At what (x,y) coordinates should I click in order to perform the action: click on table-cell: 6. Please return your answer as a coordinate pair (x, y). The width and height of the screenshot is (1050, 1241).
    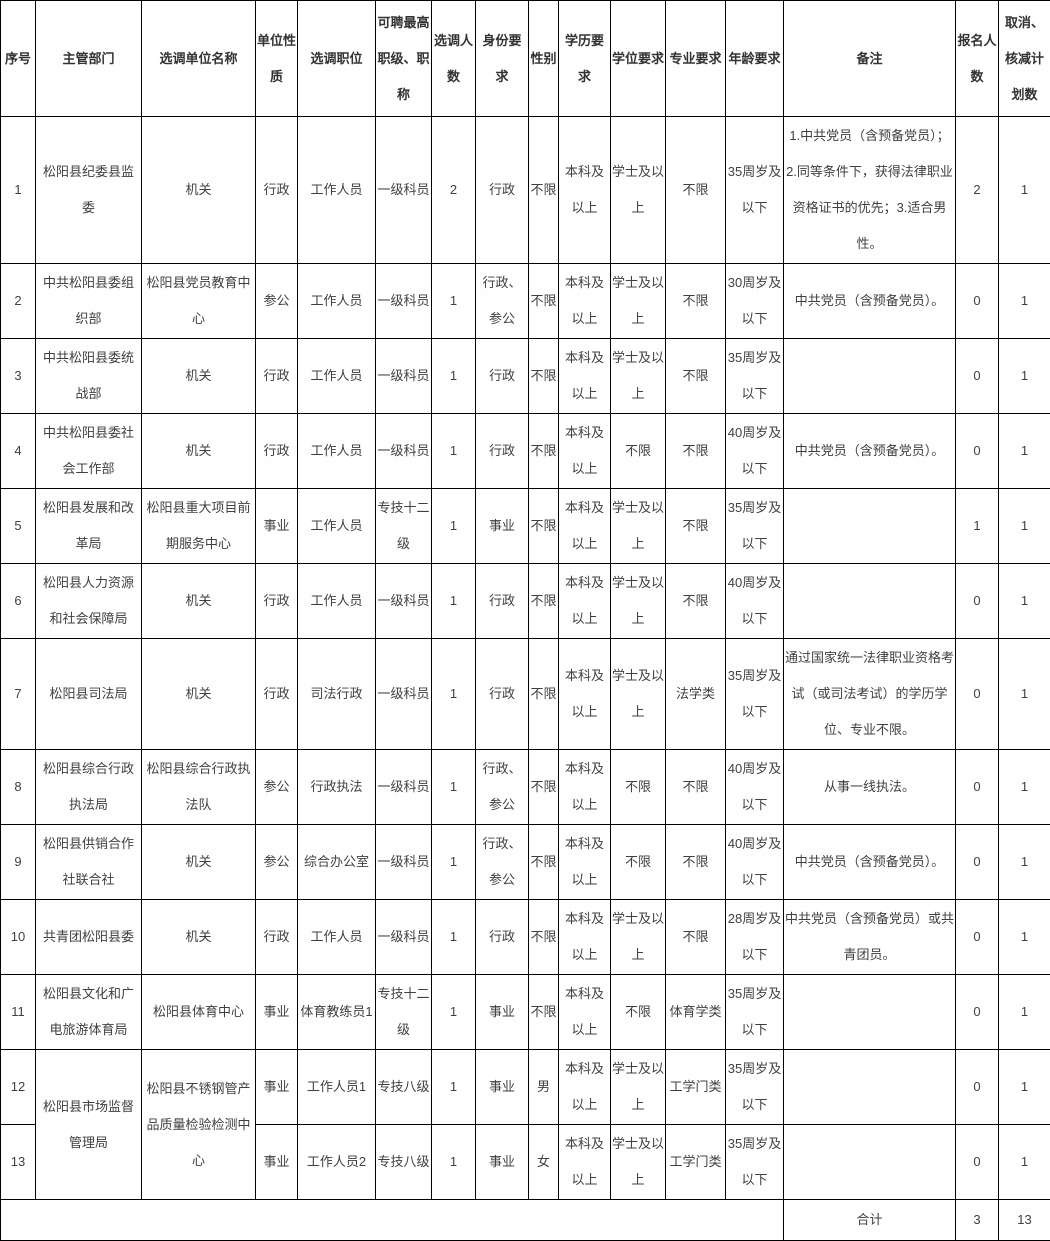
    Looking at the image, I should click on (18, 601).